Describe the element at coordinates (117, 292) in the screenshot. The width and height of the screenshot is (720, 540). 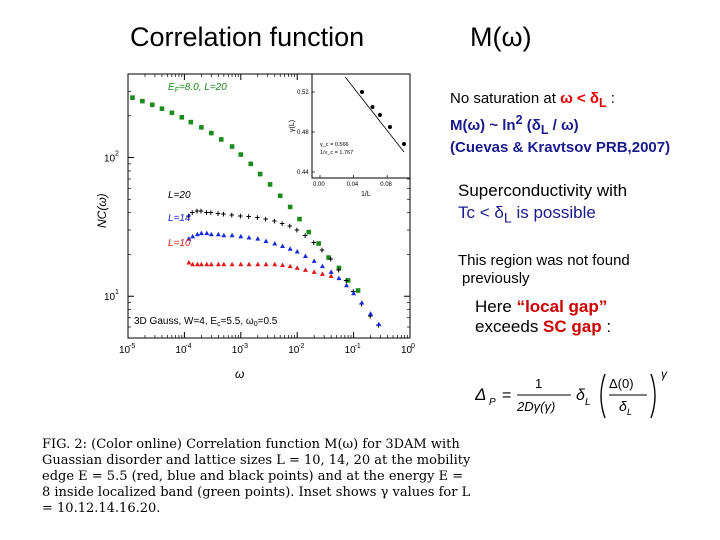
I see `y-tick-exp: 1` at that location.